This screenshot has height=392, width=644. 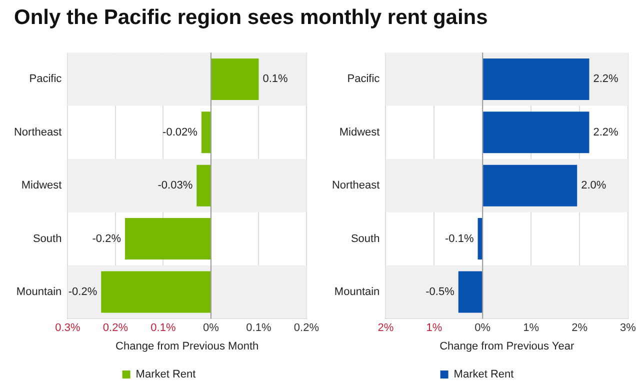 I want to click on x-axis-title: Change from Previous Year, so click(x=507, y=346).